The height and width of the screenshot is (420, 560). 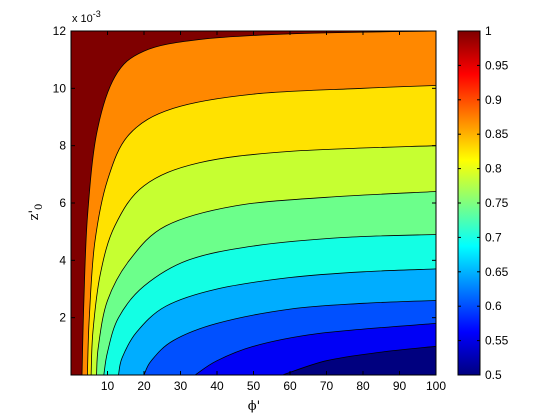 I want to click on x-tick-label: 50, so click(x=254, y=386).